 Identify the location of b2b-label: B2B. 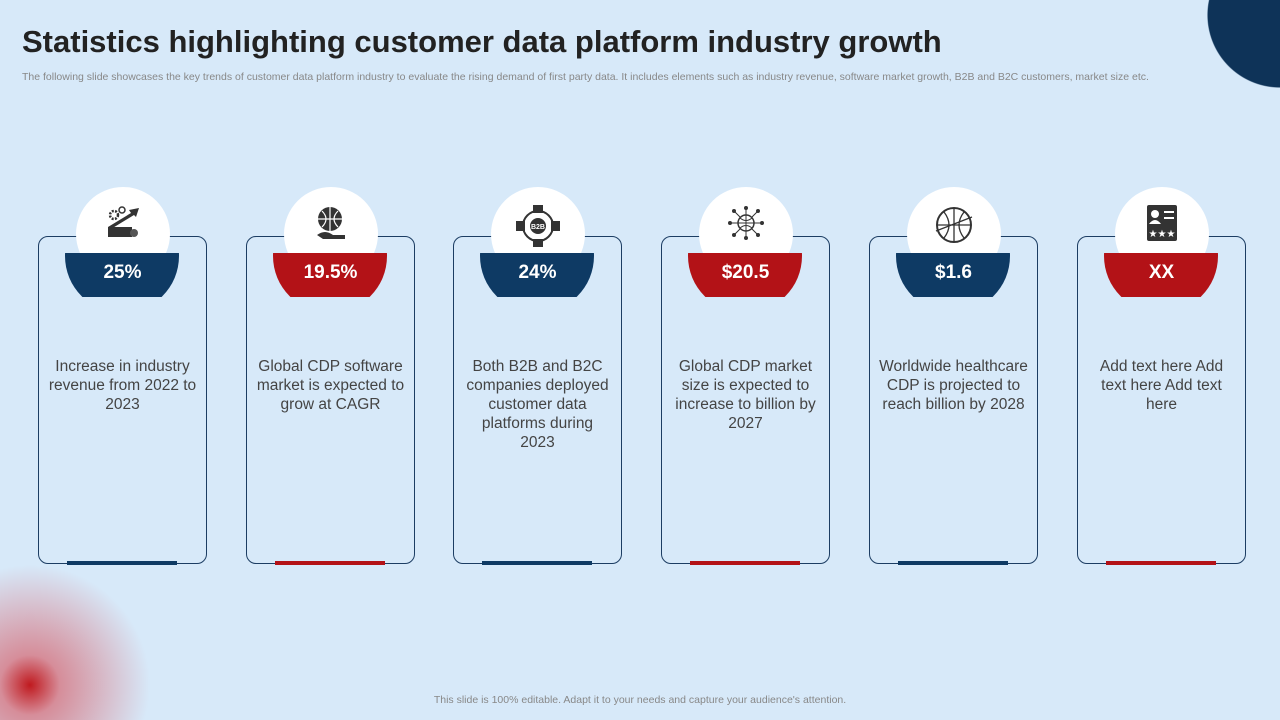
(538, 227).